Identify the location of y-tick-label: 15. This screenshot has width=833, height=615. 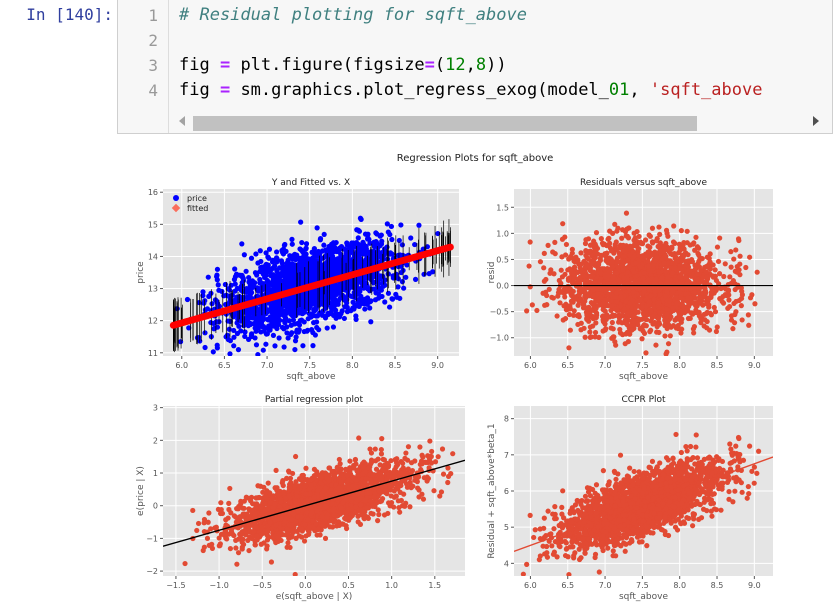
(153, 224).